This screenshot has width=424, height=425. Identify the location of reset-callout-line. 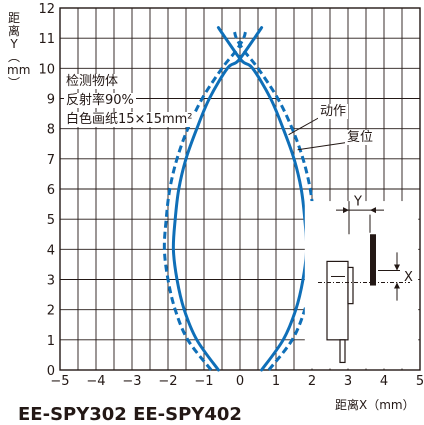
(324, 146).